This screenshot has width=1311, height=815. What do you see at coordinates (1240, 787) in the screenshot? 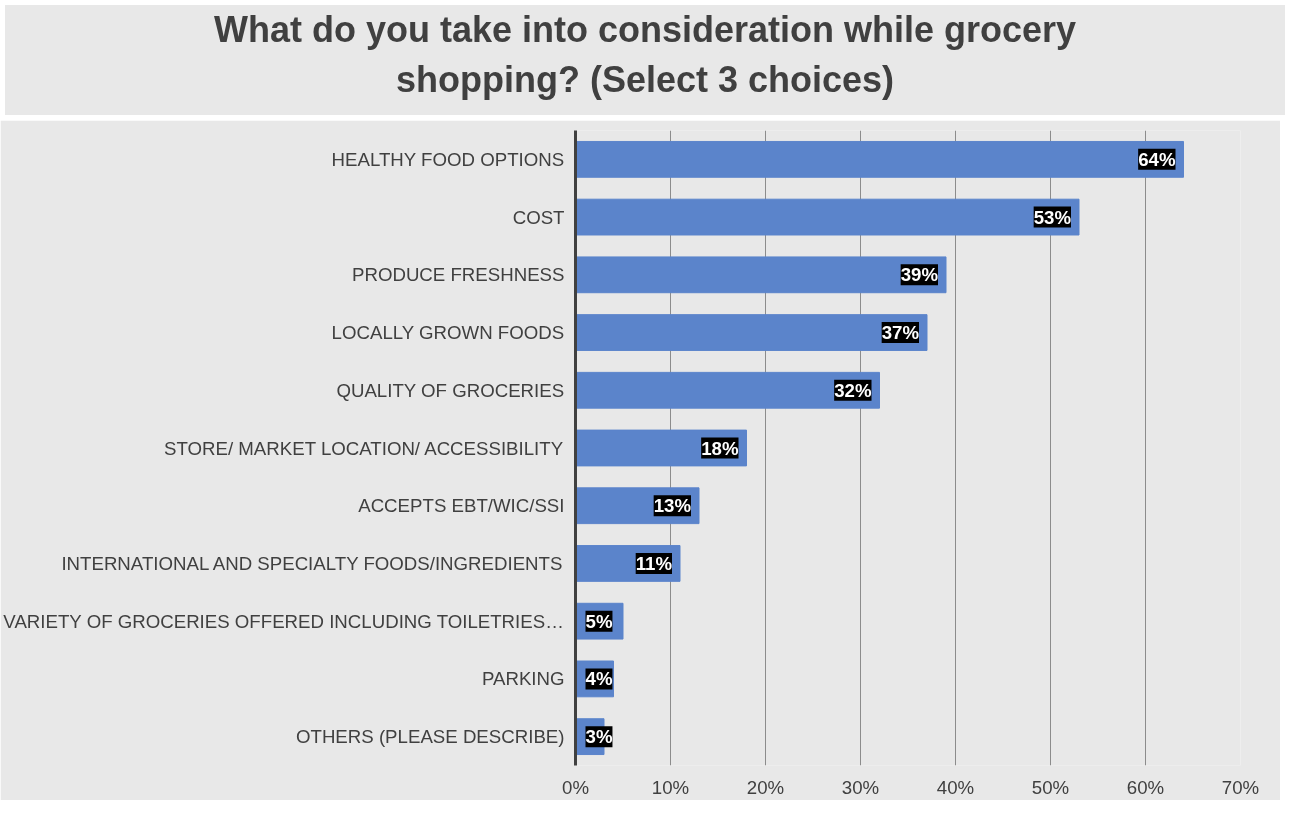
I see `x-tick-label: 70%` at bounding box center [1240, 787].